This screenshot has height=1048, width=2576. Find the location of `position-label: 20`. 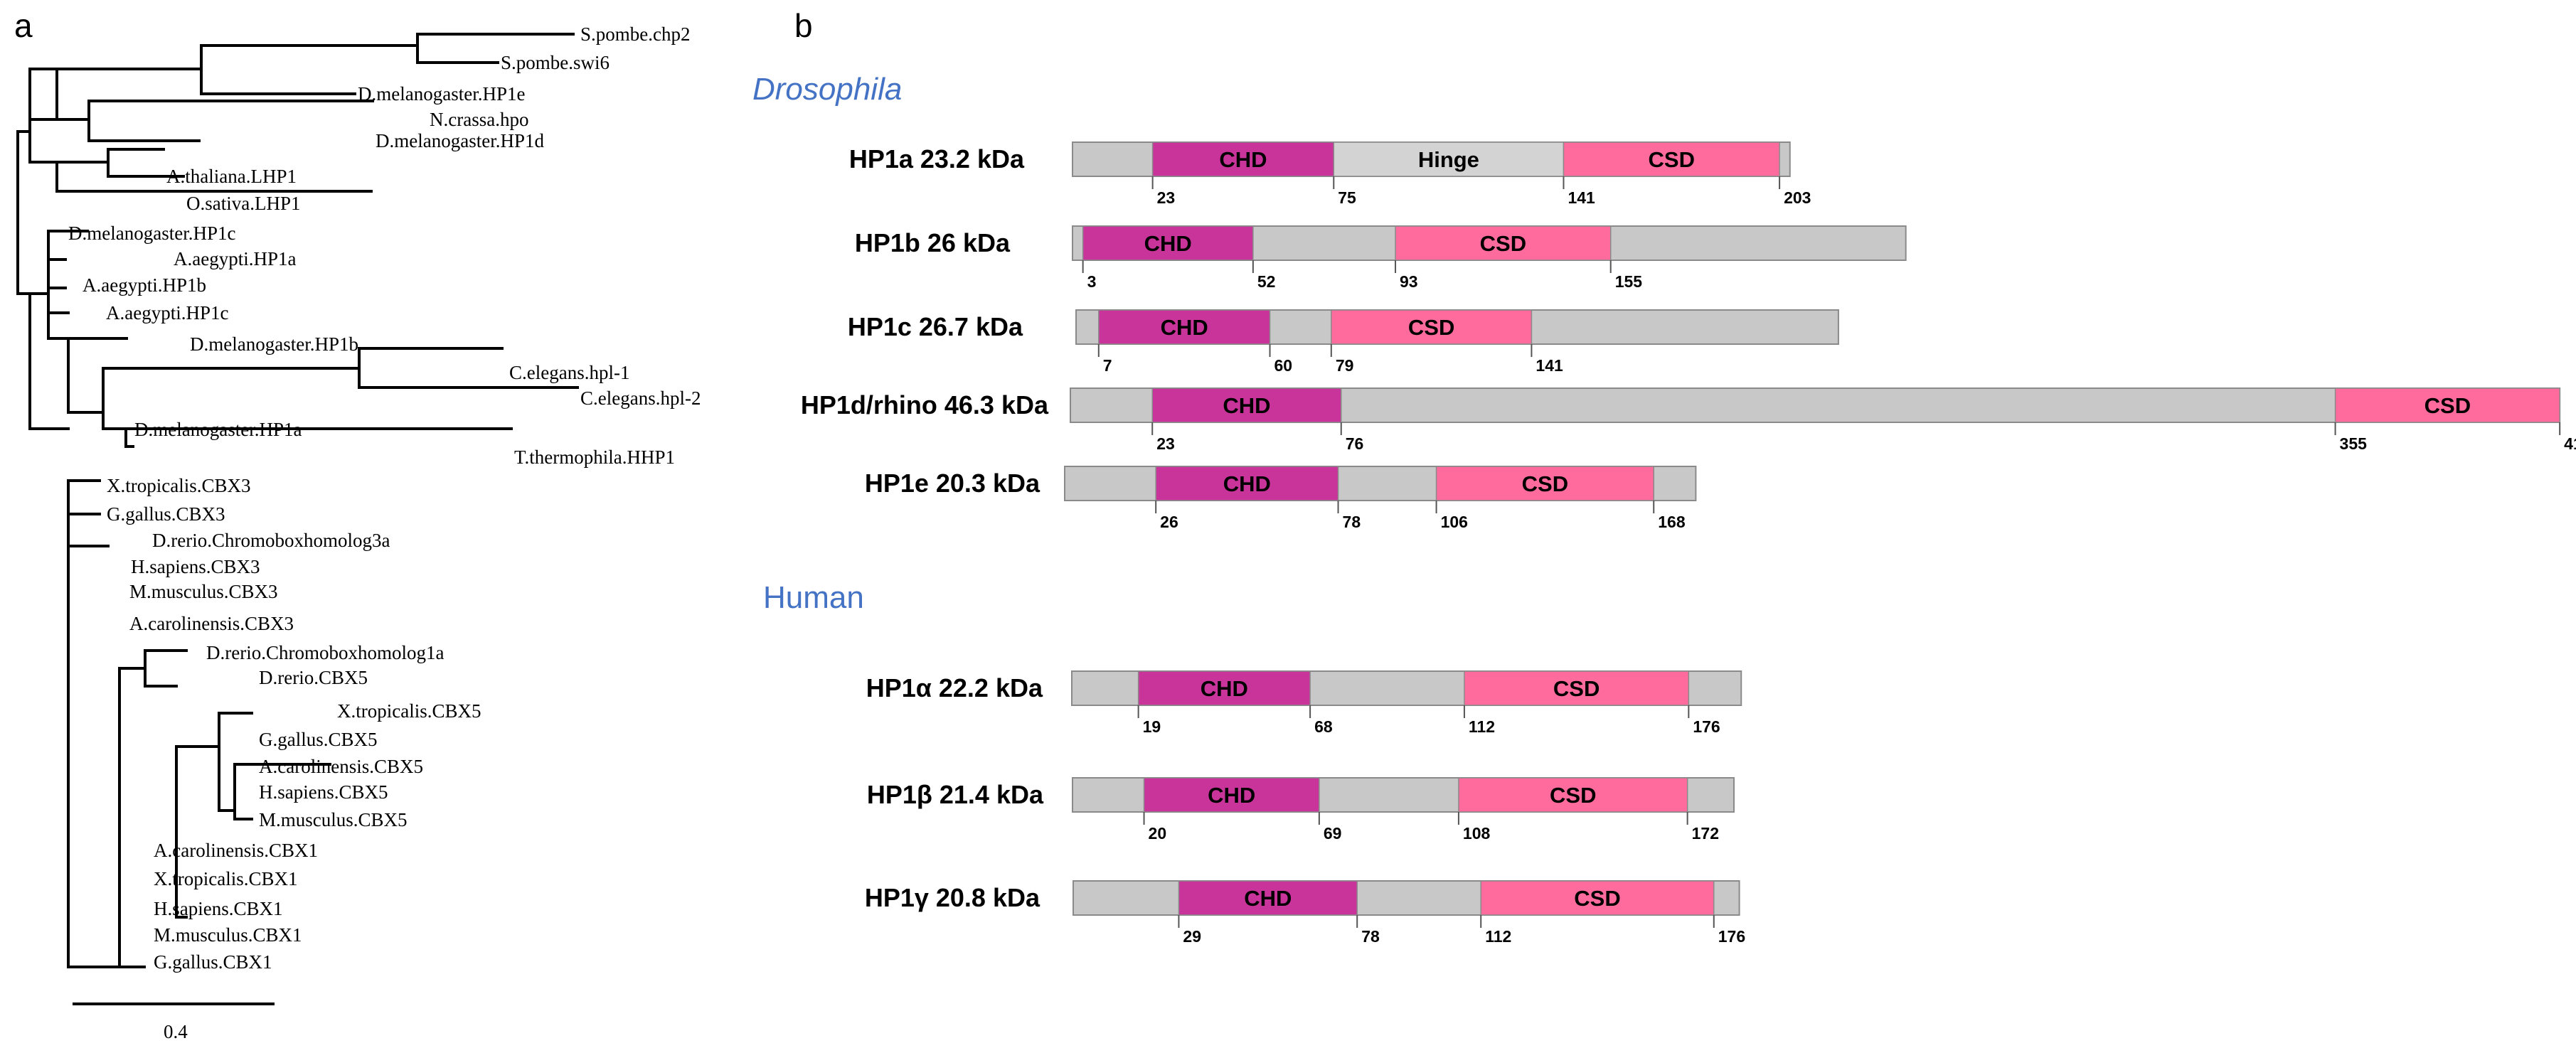

position-label: 20 is located at coordinates (1158, 833).